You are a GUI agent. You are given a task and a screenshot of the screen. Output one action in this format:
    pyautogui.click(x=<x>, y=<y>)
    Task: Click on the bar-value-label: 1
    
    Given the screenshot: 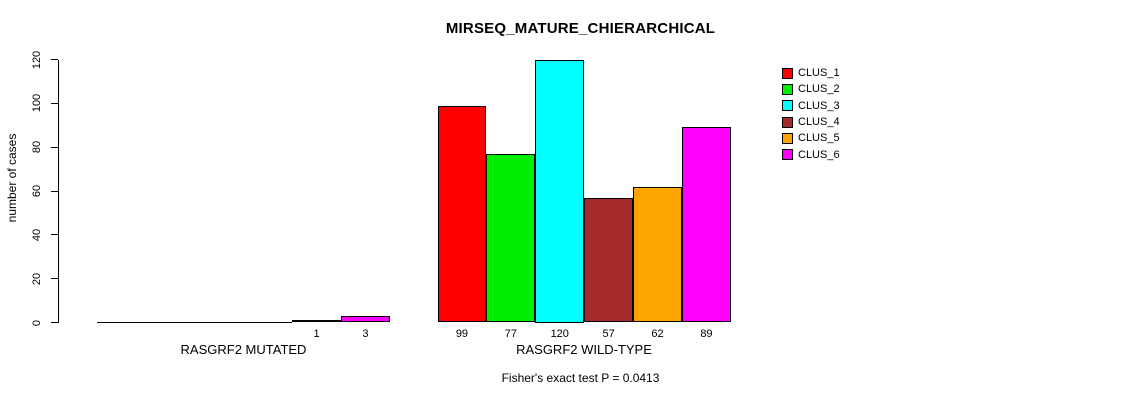 What is the action you would take?
    pyautogui.click(x=316, y=334)
    